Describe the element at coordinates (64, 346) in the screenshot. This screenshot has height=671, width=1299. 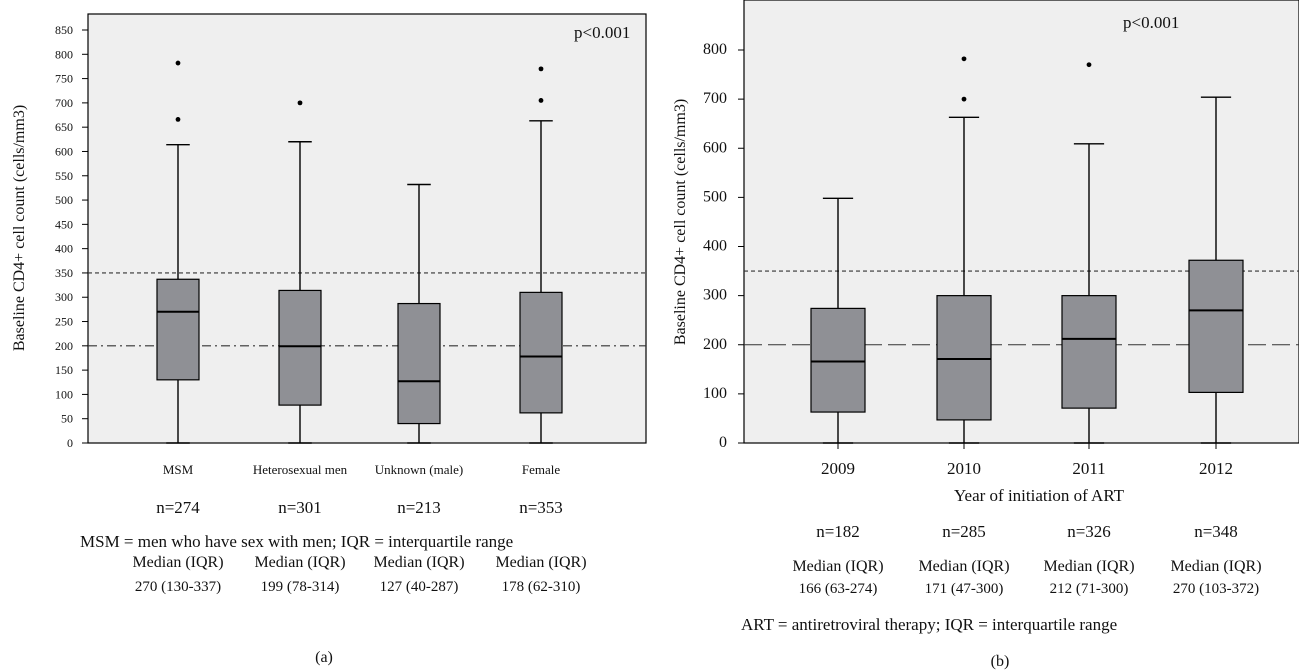
I see `panel-a-y-tick-label: 200` at that location.